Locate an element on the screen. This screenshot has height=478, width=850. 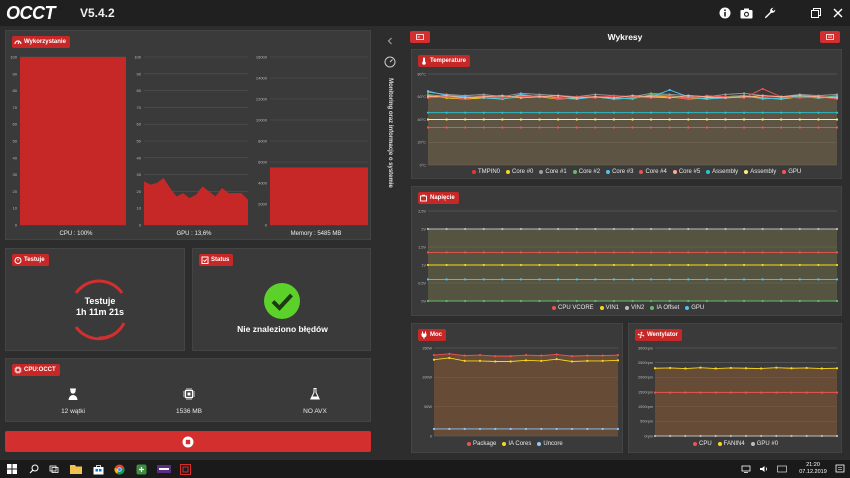
windows-taskbar: 21:20 07.12.2019 is located at coordinates (425, 469).